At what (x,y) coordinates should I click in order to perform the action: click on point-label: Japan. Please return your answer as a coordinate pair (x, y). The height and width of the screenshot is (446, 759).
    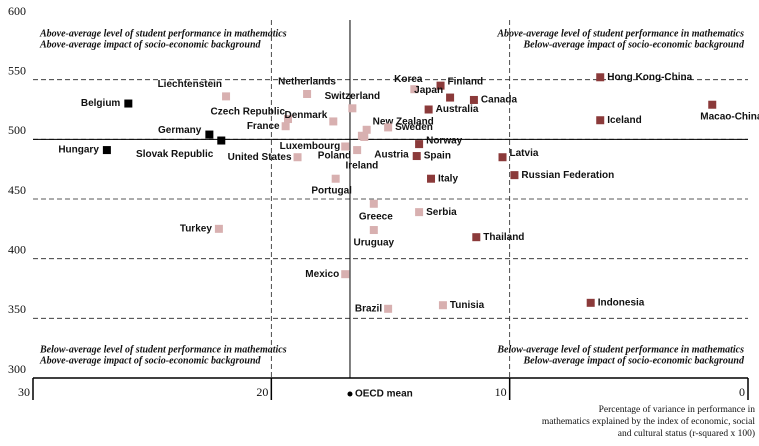
    Looking at the image, I should click on (428, 90).